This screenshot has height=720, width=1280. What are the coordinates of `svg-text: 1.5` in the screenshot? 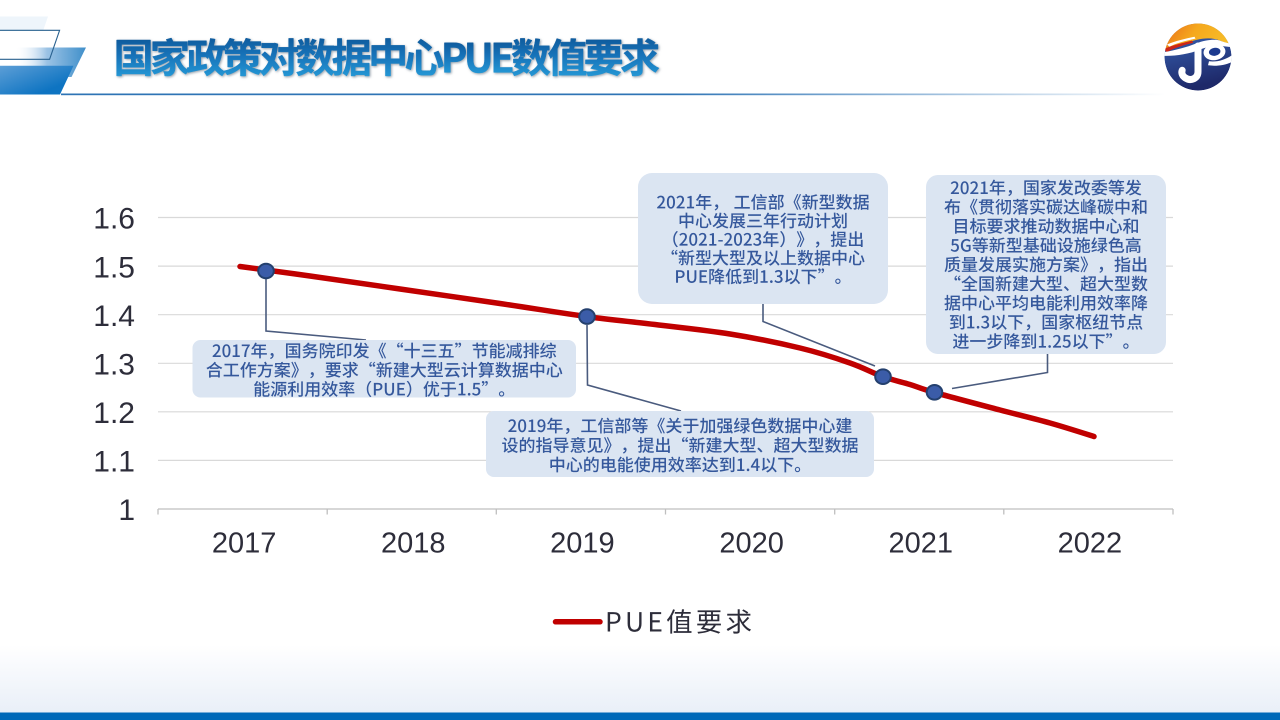 It's located at (114, 267).